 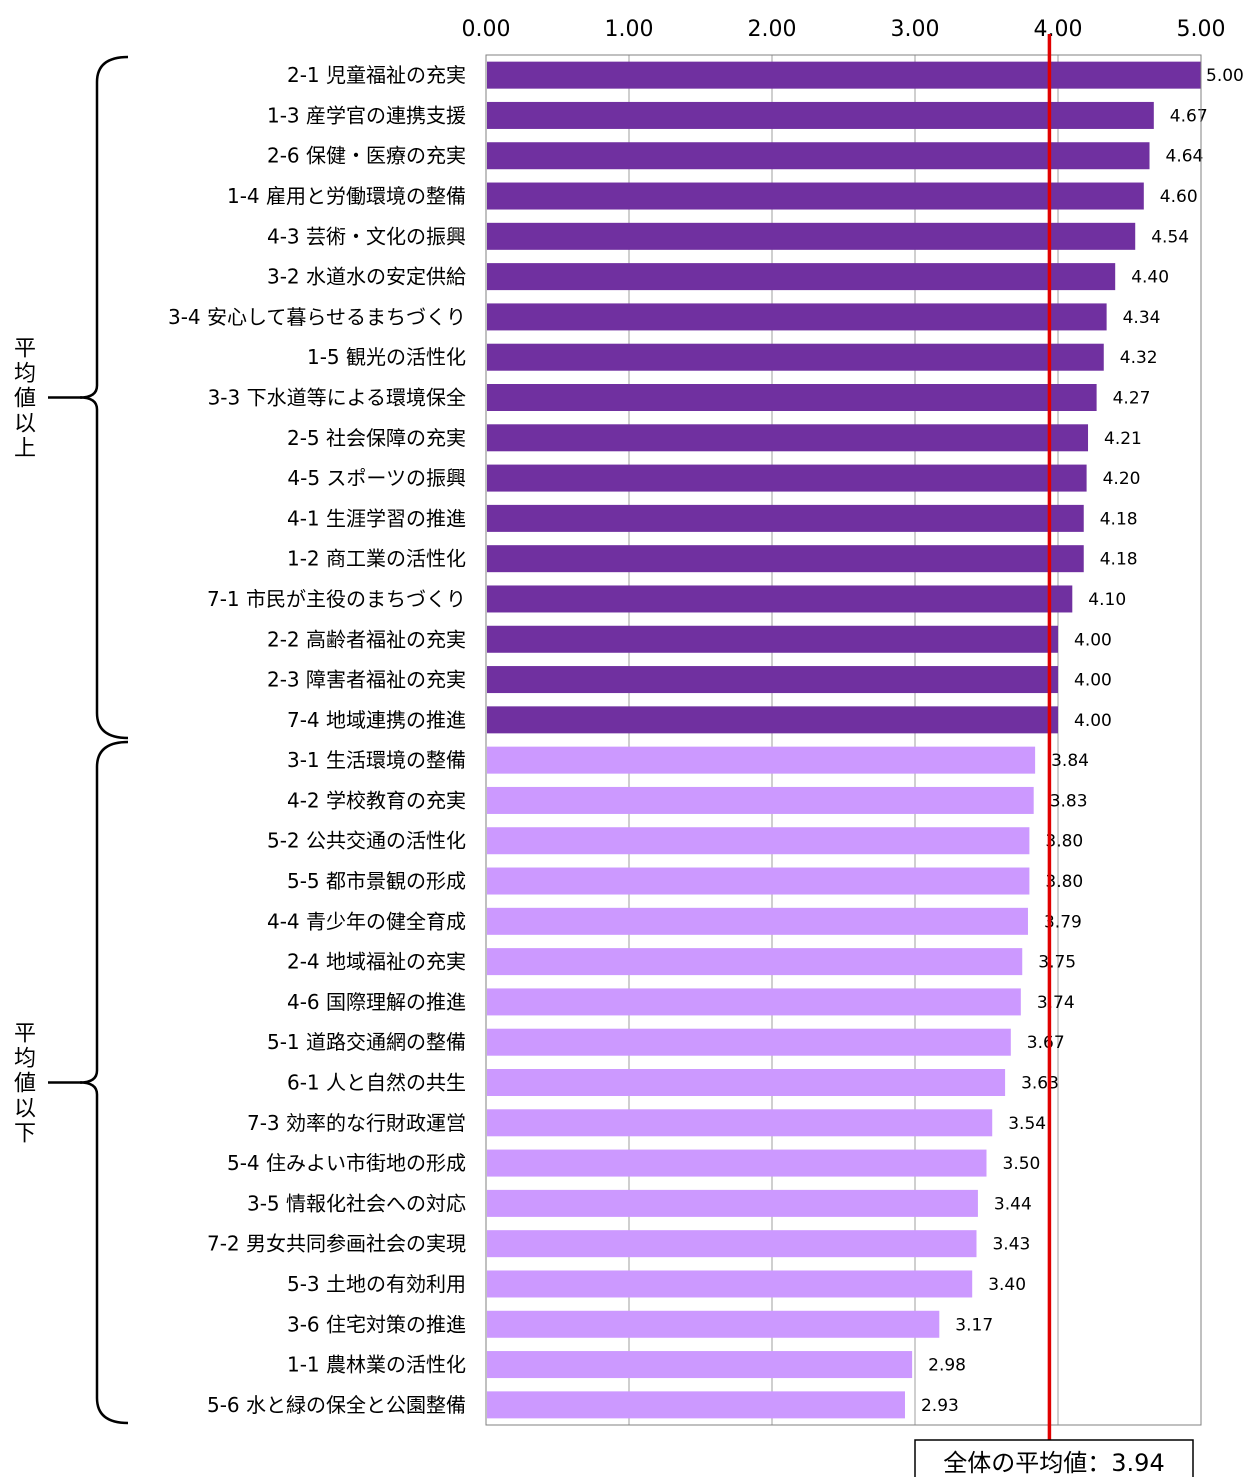 What do you see at coordinates (1189, 116) in the screenshot?
I see `data-label: 4.67` at bounding box center [1189, 116].